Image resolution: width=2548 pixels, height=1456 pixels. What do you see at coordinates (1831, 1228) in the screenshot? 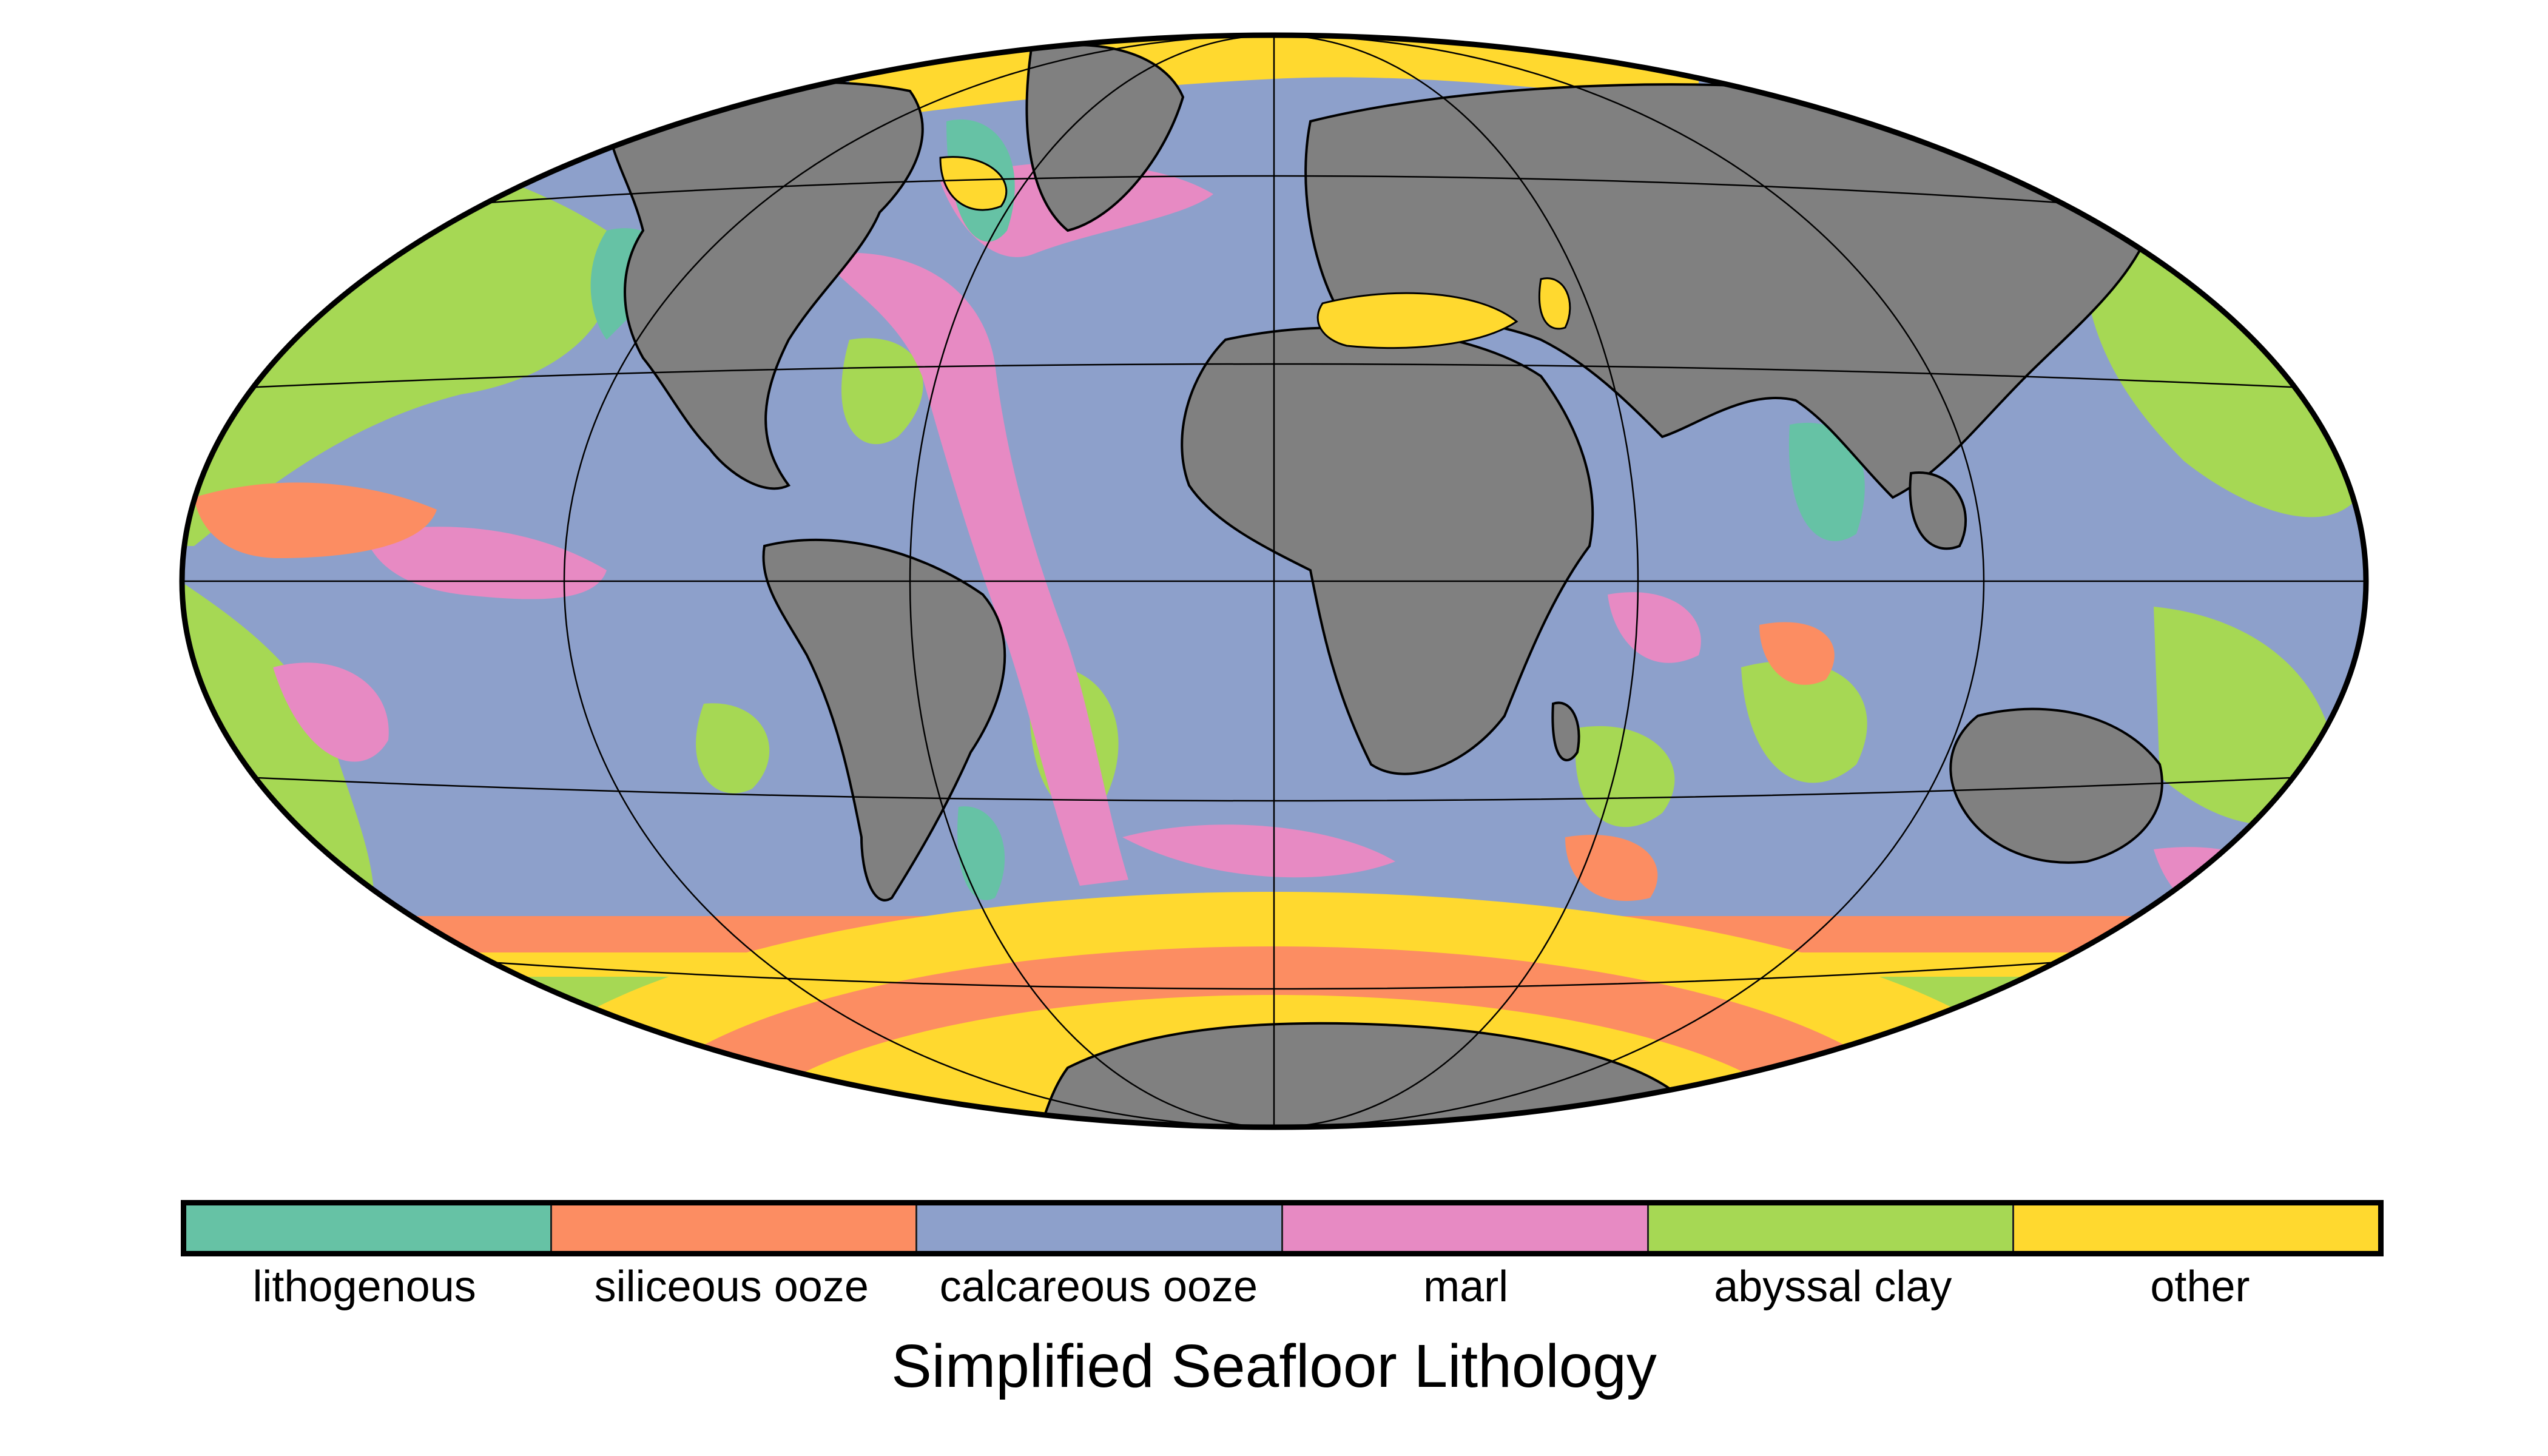
I see `legend-swatch-abyssal-clay` at bounding box center [1831, 1228].